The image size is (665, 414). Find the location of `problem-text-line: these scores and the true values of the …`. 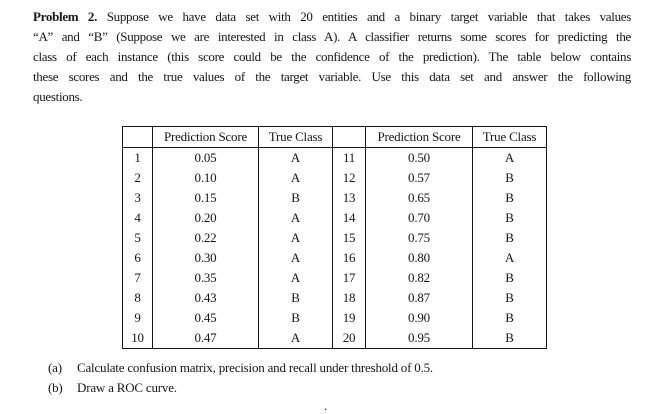

problem-text-line: these scores and the true values of the … is located at coordinates (332, 76).